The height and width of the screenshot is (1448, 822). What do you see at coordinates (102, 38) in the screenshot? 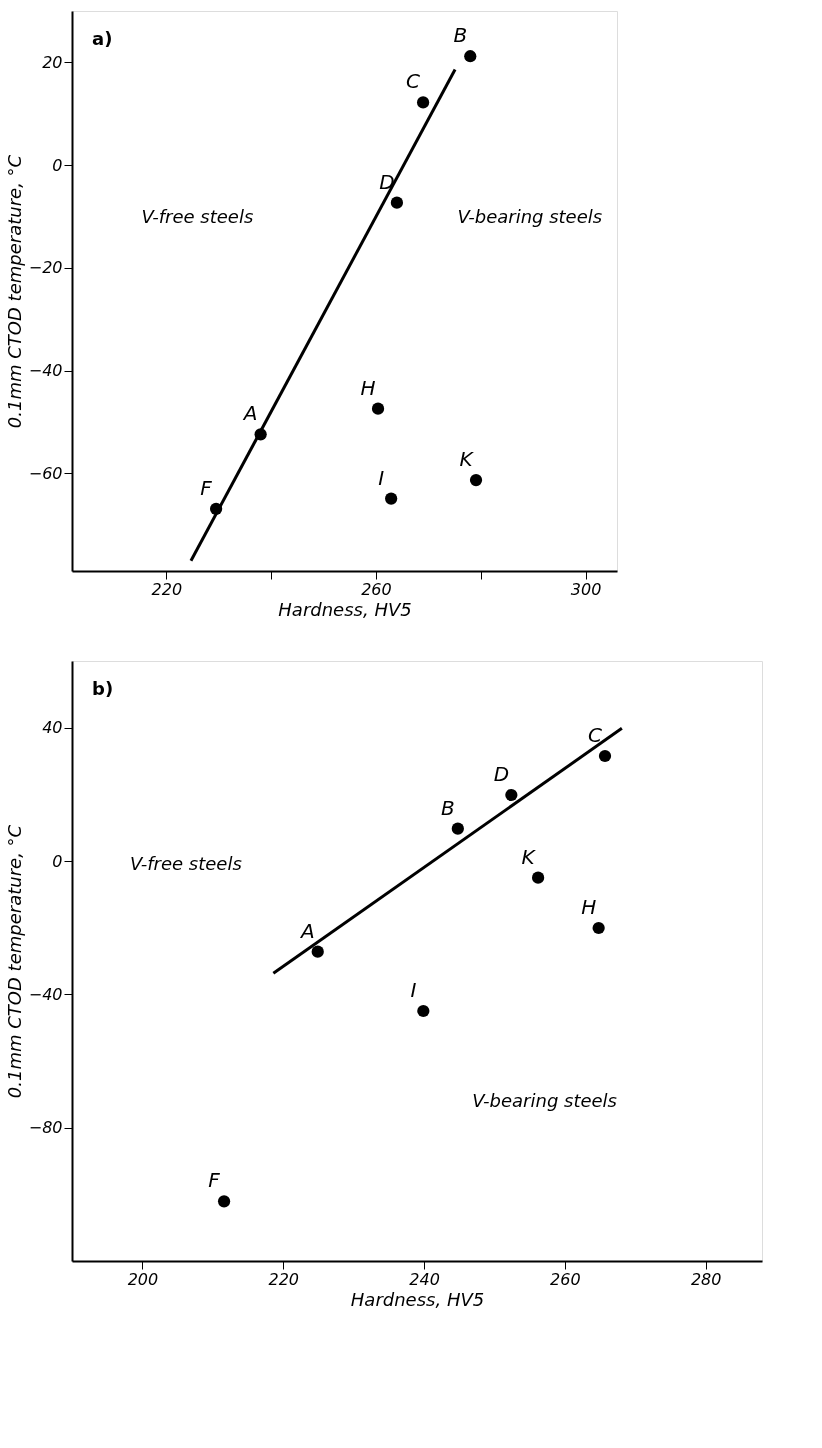
I see `text: a)` at bounding box center [102, 38].